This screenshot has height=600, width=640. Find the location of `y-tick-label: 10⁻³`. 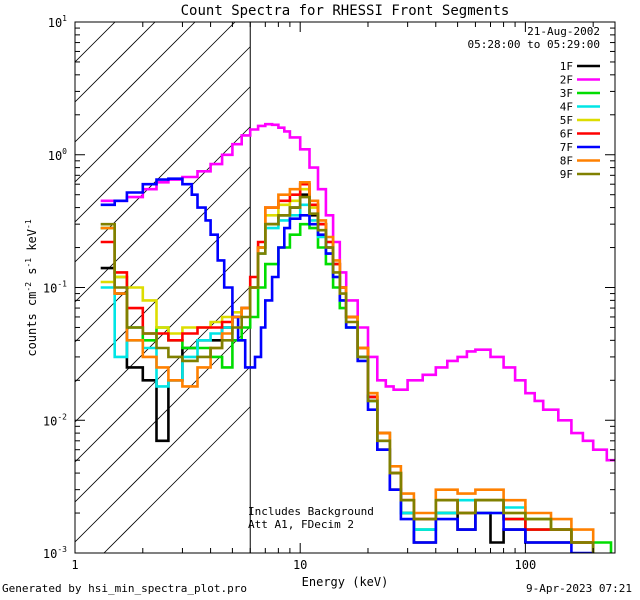

y-tick-label: 10⁻³ is located at coordinates (55, 553).